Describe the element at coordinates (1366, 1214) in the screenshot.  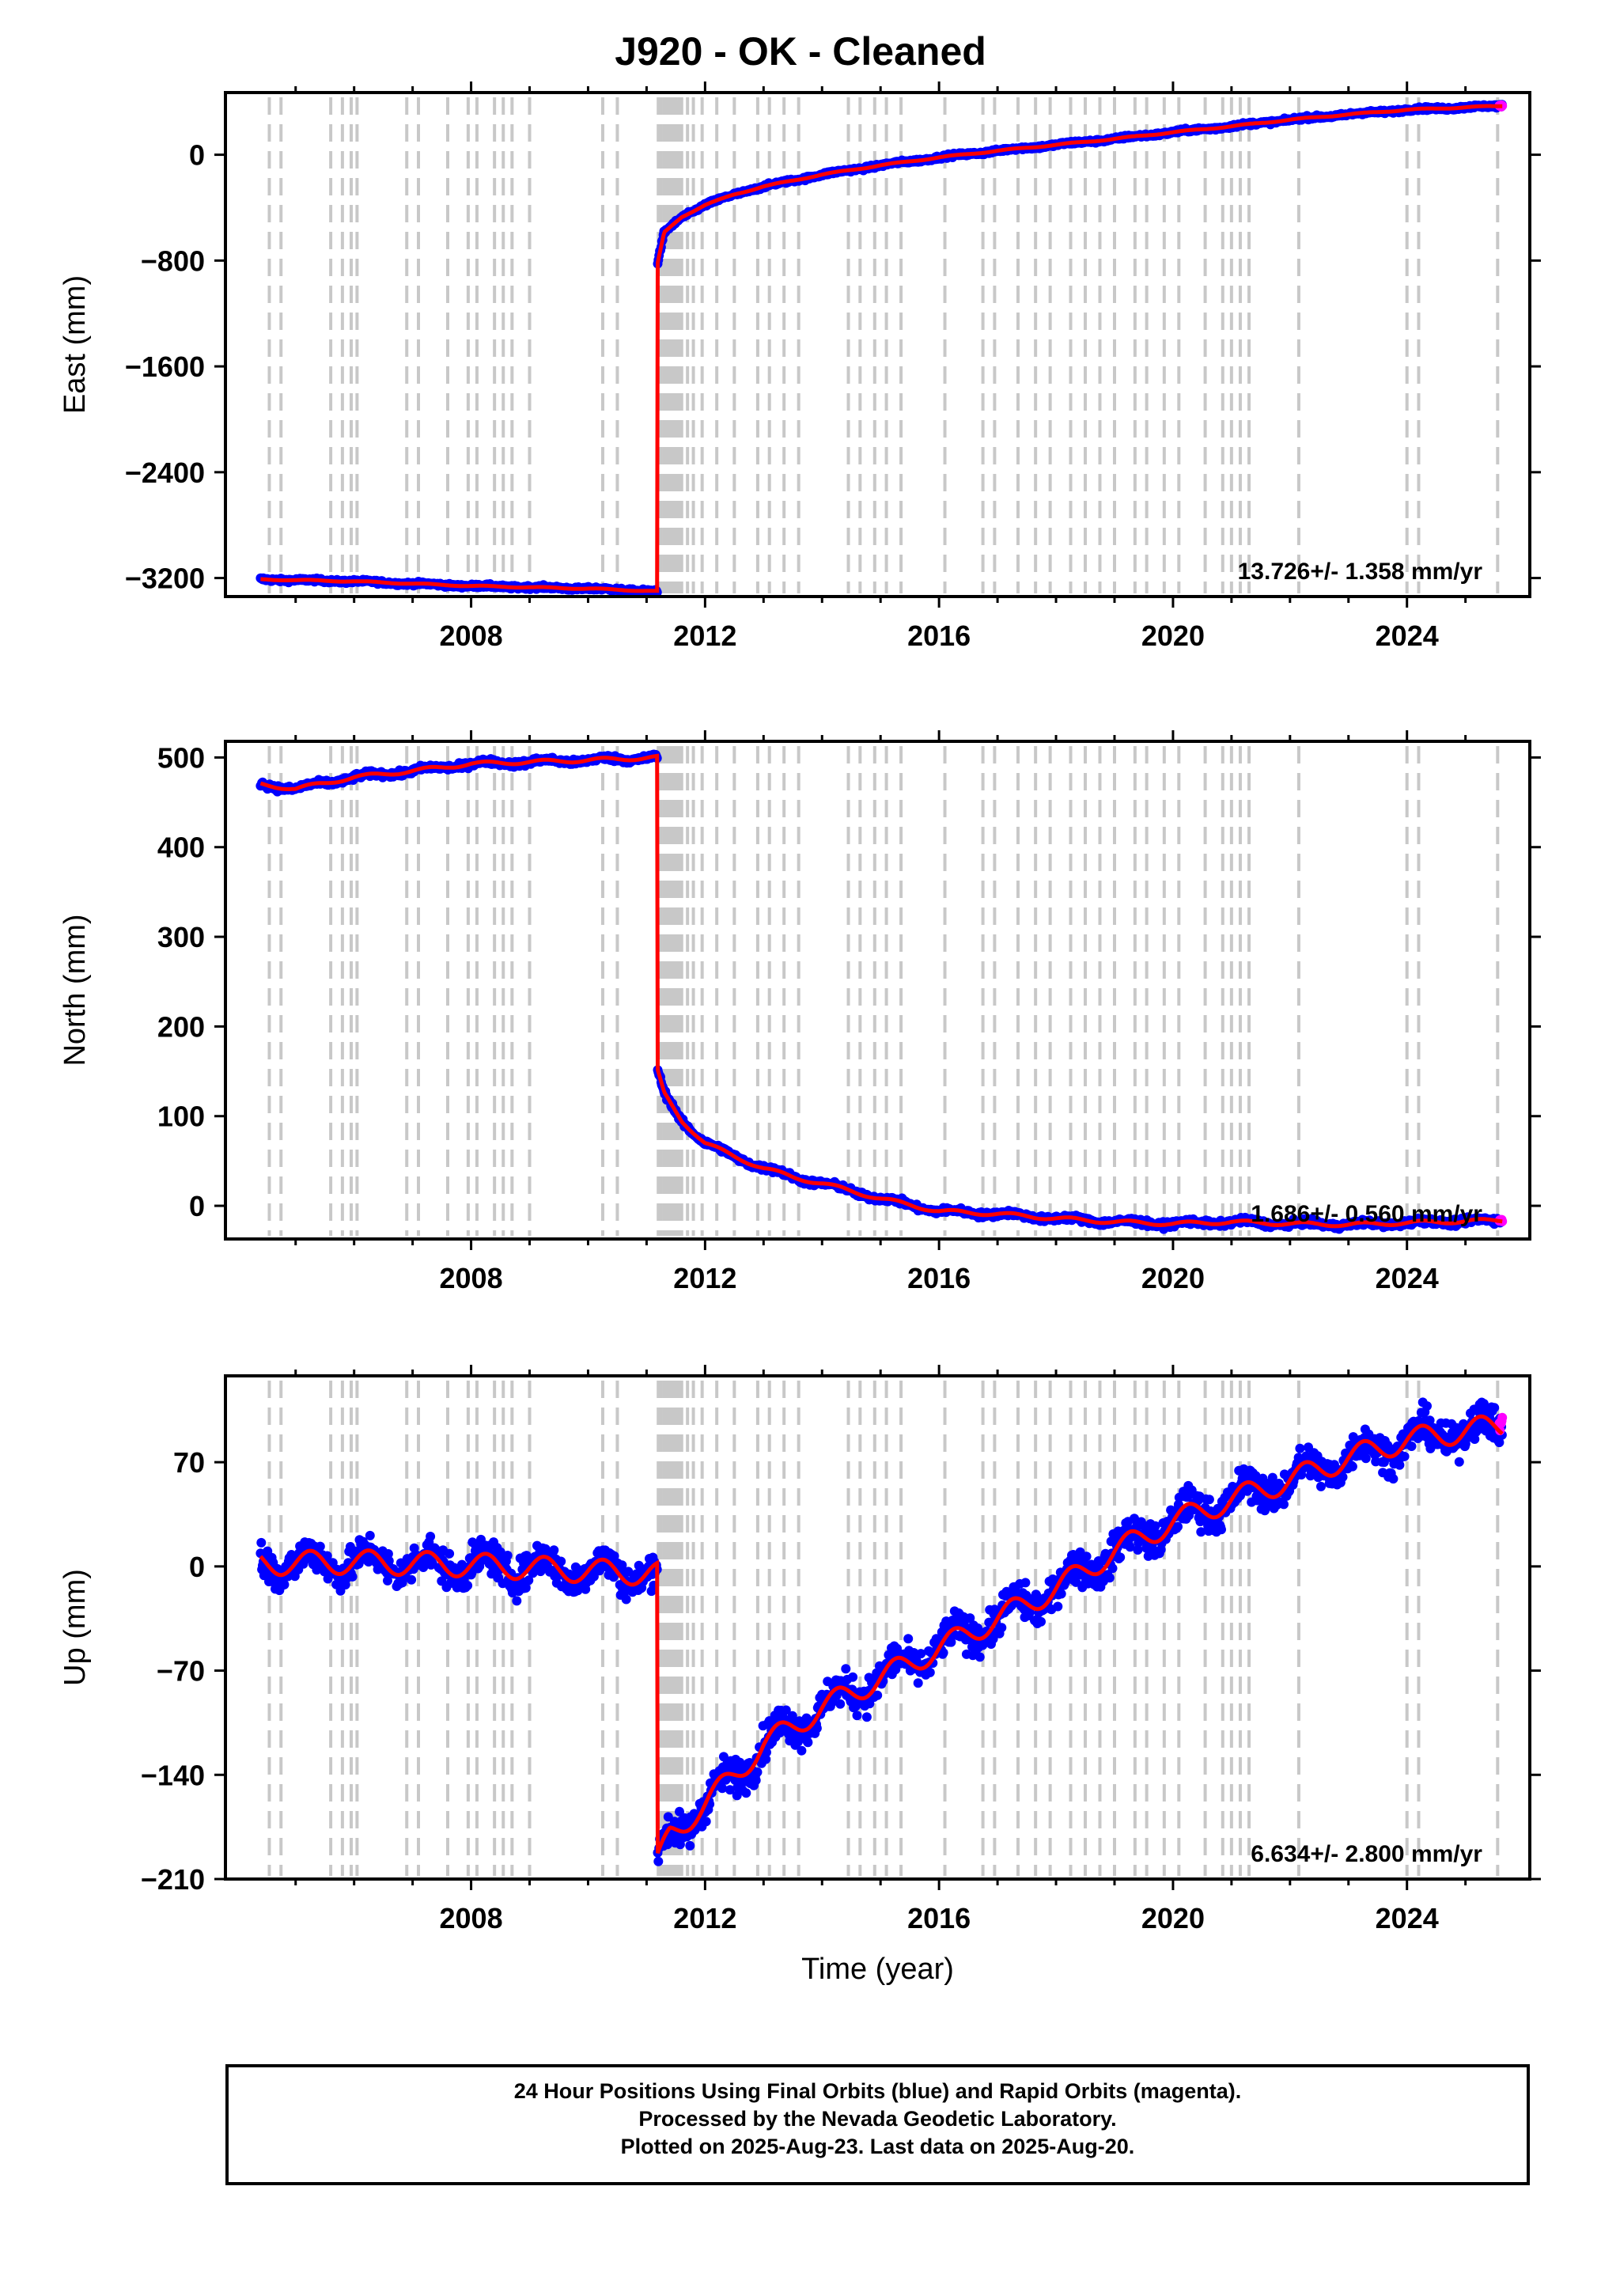
I see `velocity-label: 1.686+/- 0.560 mm/yr` at that location.